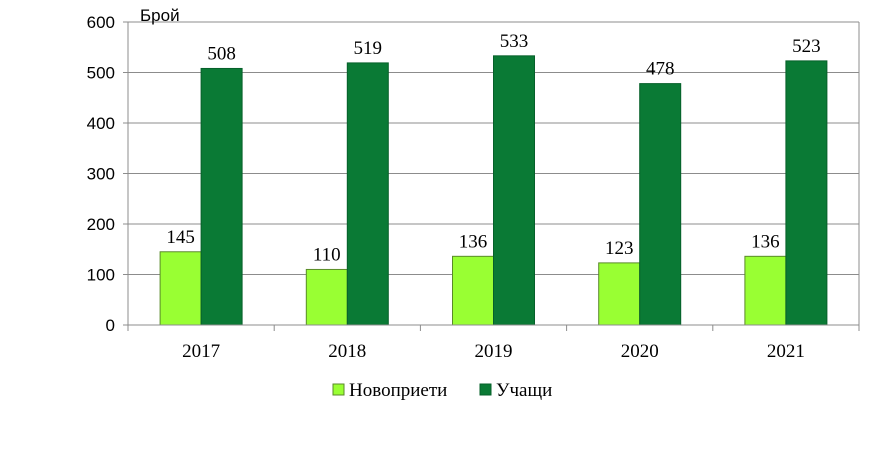 The width and height of the screenshot is (881, 460). Describe the element at coordinates (101, 73) in the screenshot. I see `y-tick-label: 500` at that location.